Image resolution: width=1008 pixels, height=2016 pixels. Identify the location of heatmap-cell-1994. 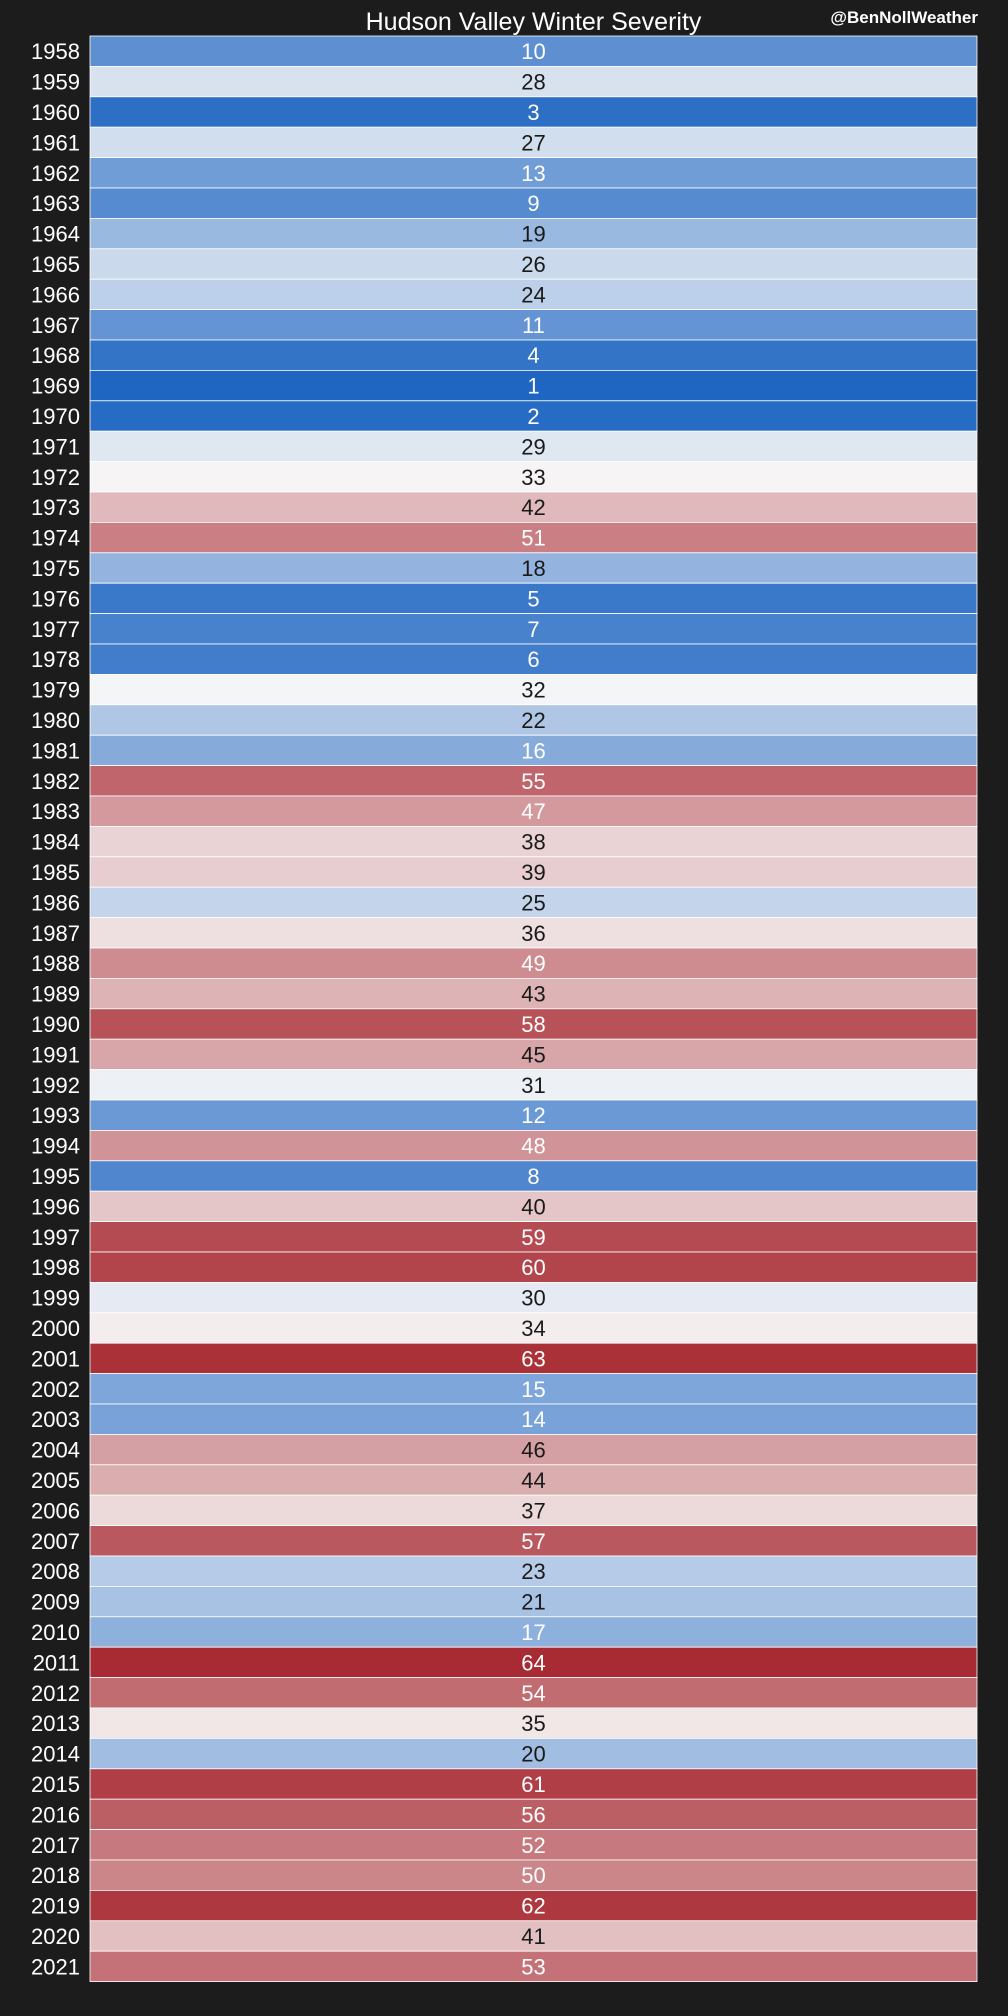
(533, 1146).